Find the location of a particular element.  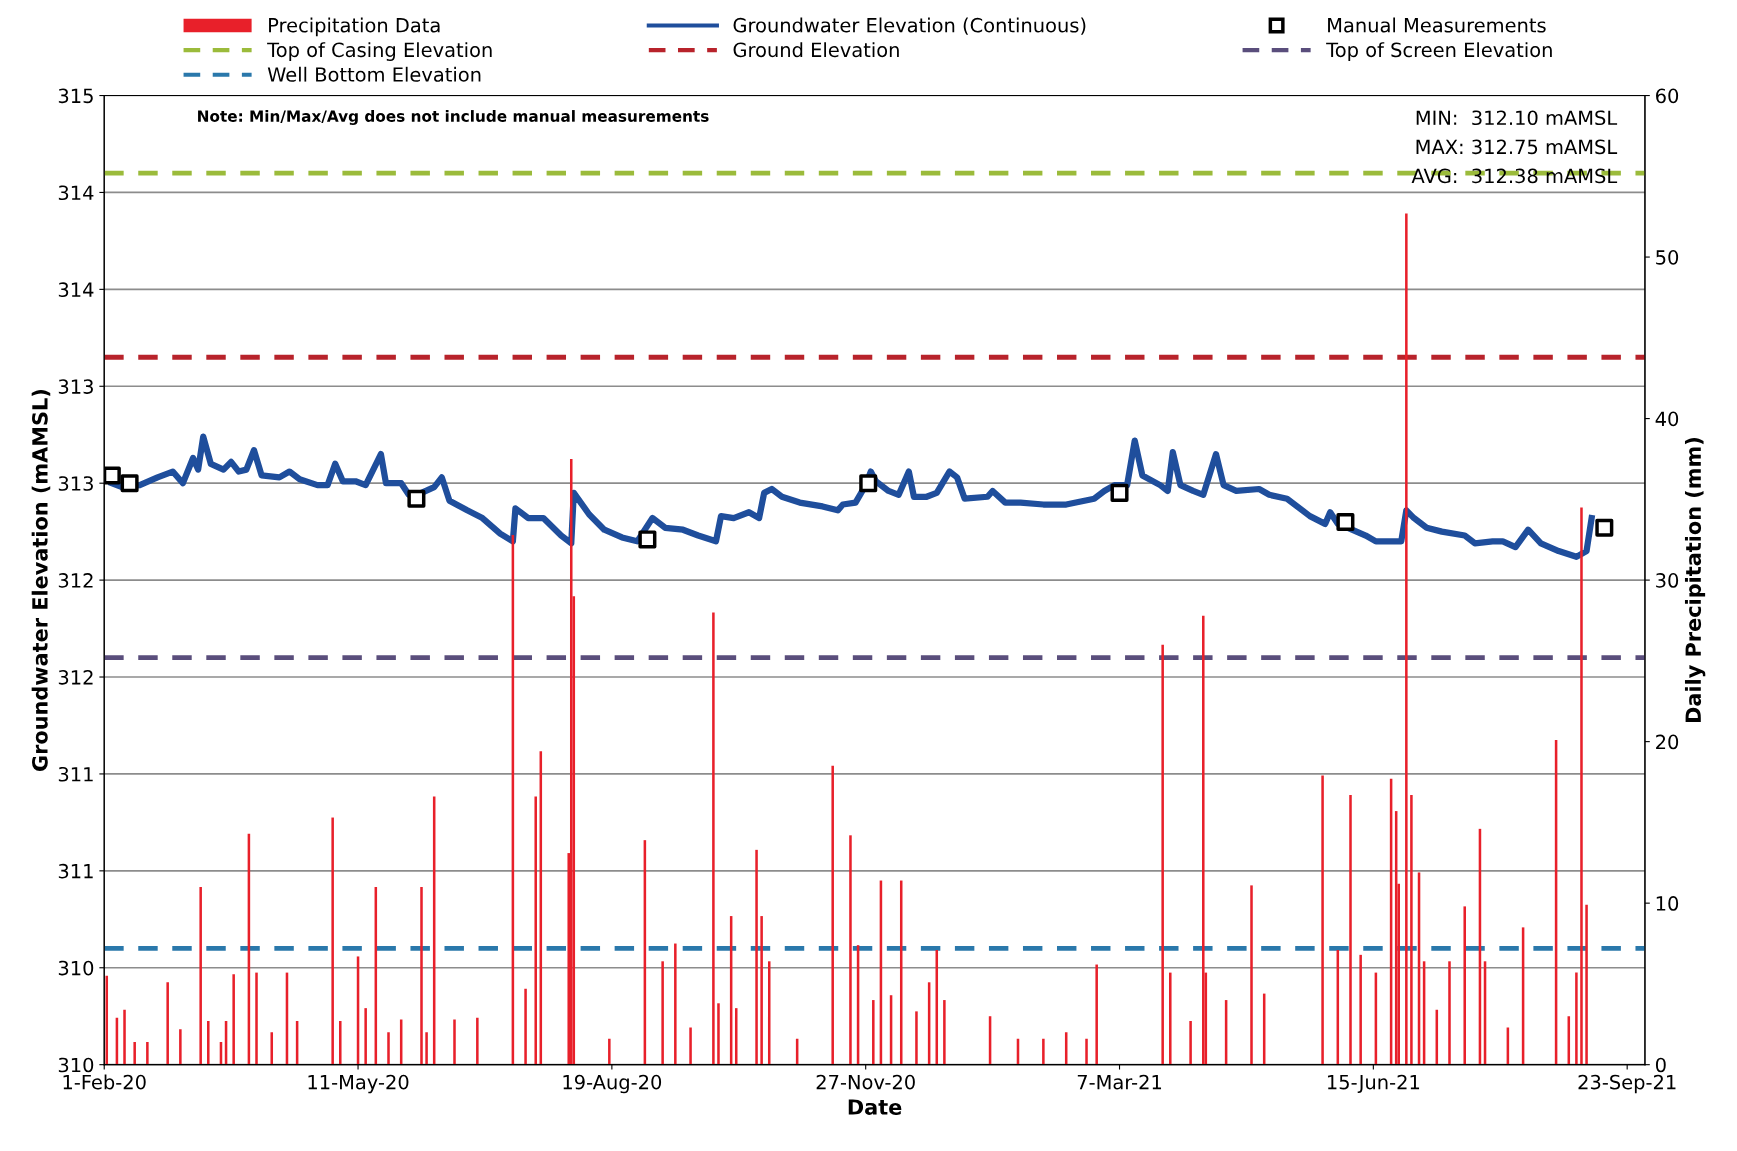

x-tick-label: 19-Aug-20 is located at coordinates (612, 1084).